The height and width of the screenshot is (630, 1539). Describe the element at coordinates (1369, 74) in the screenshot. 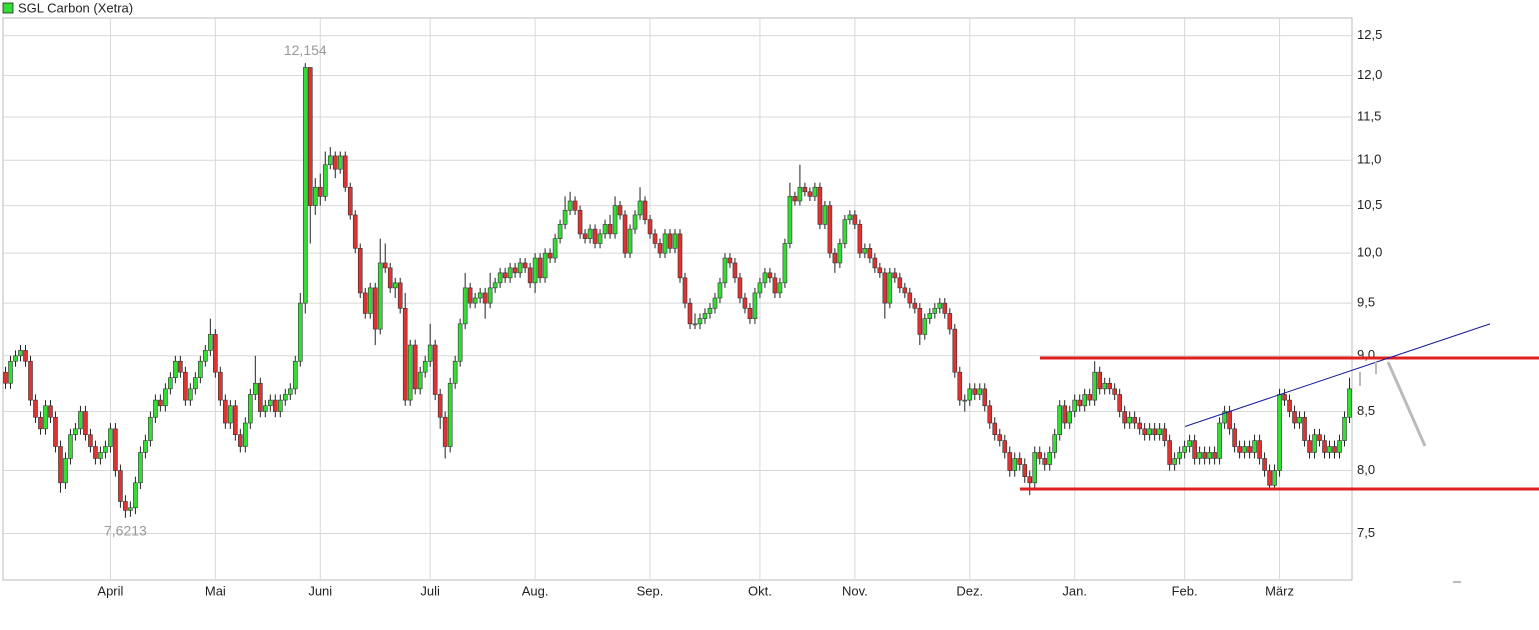

I see `y-tick-label: 12,0` at that location.